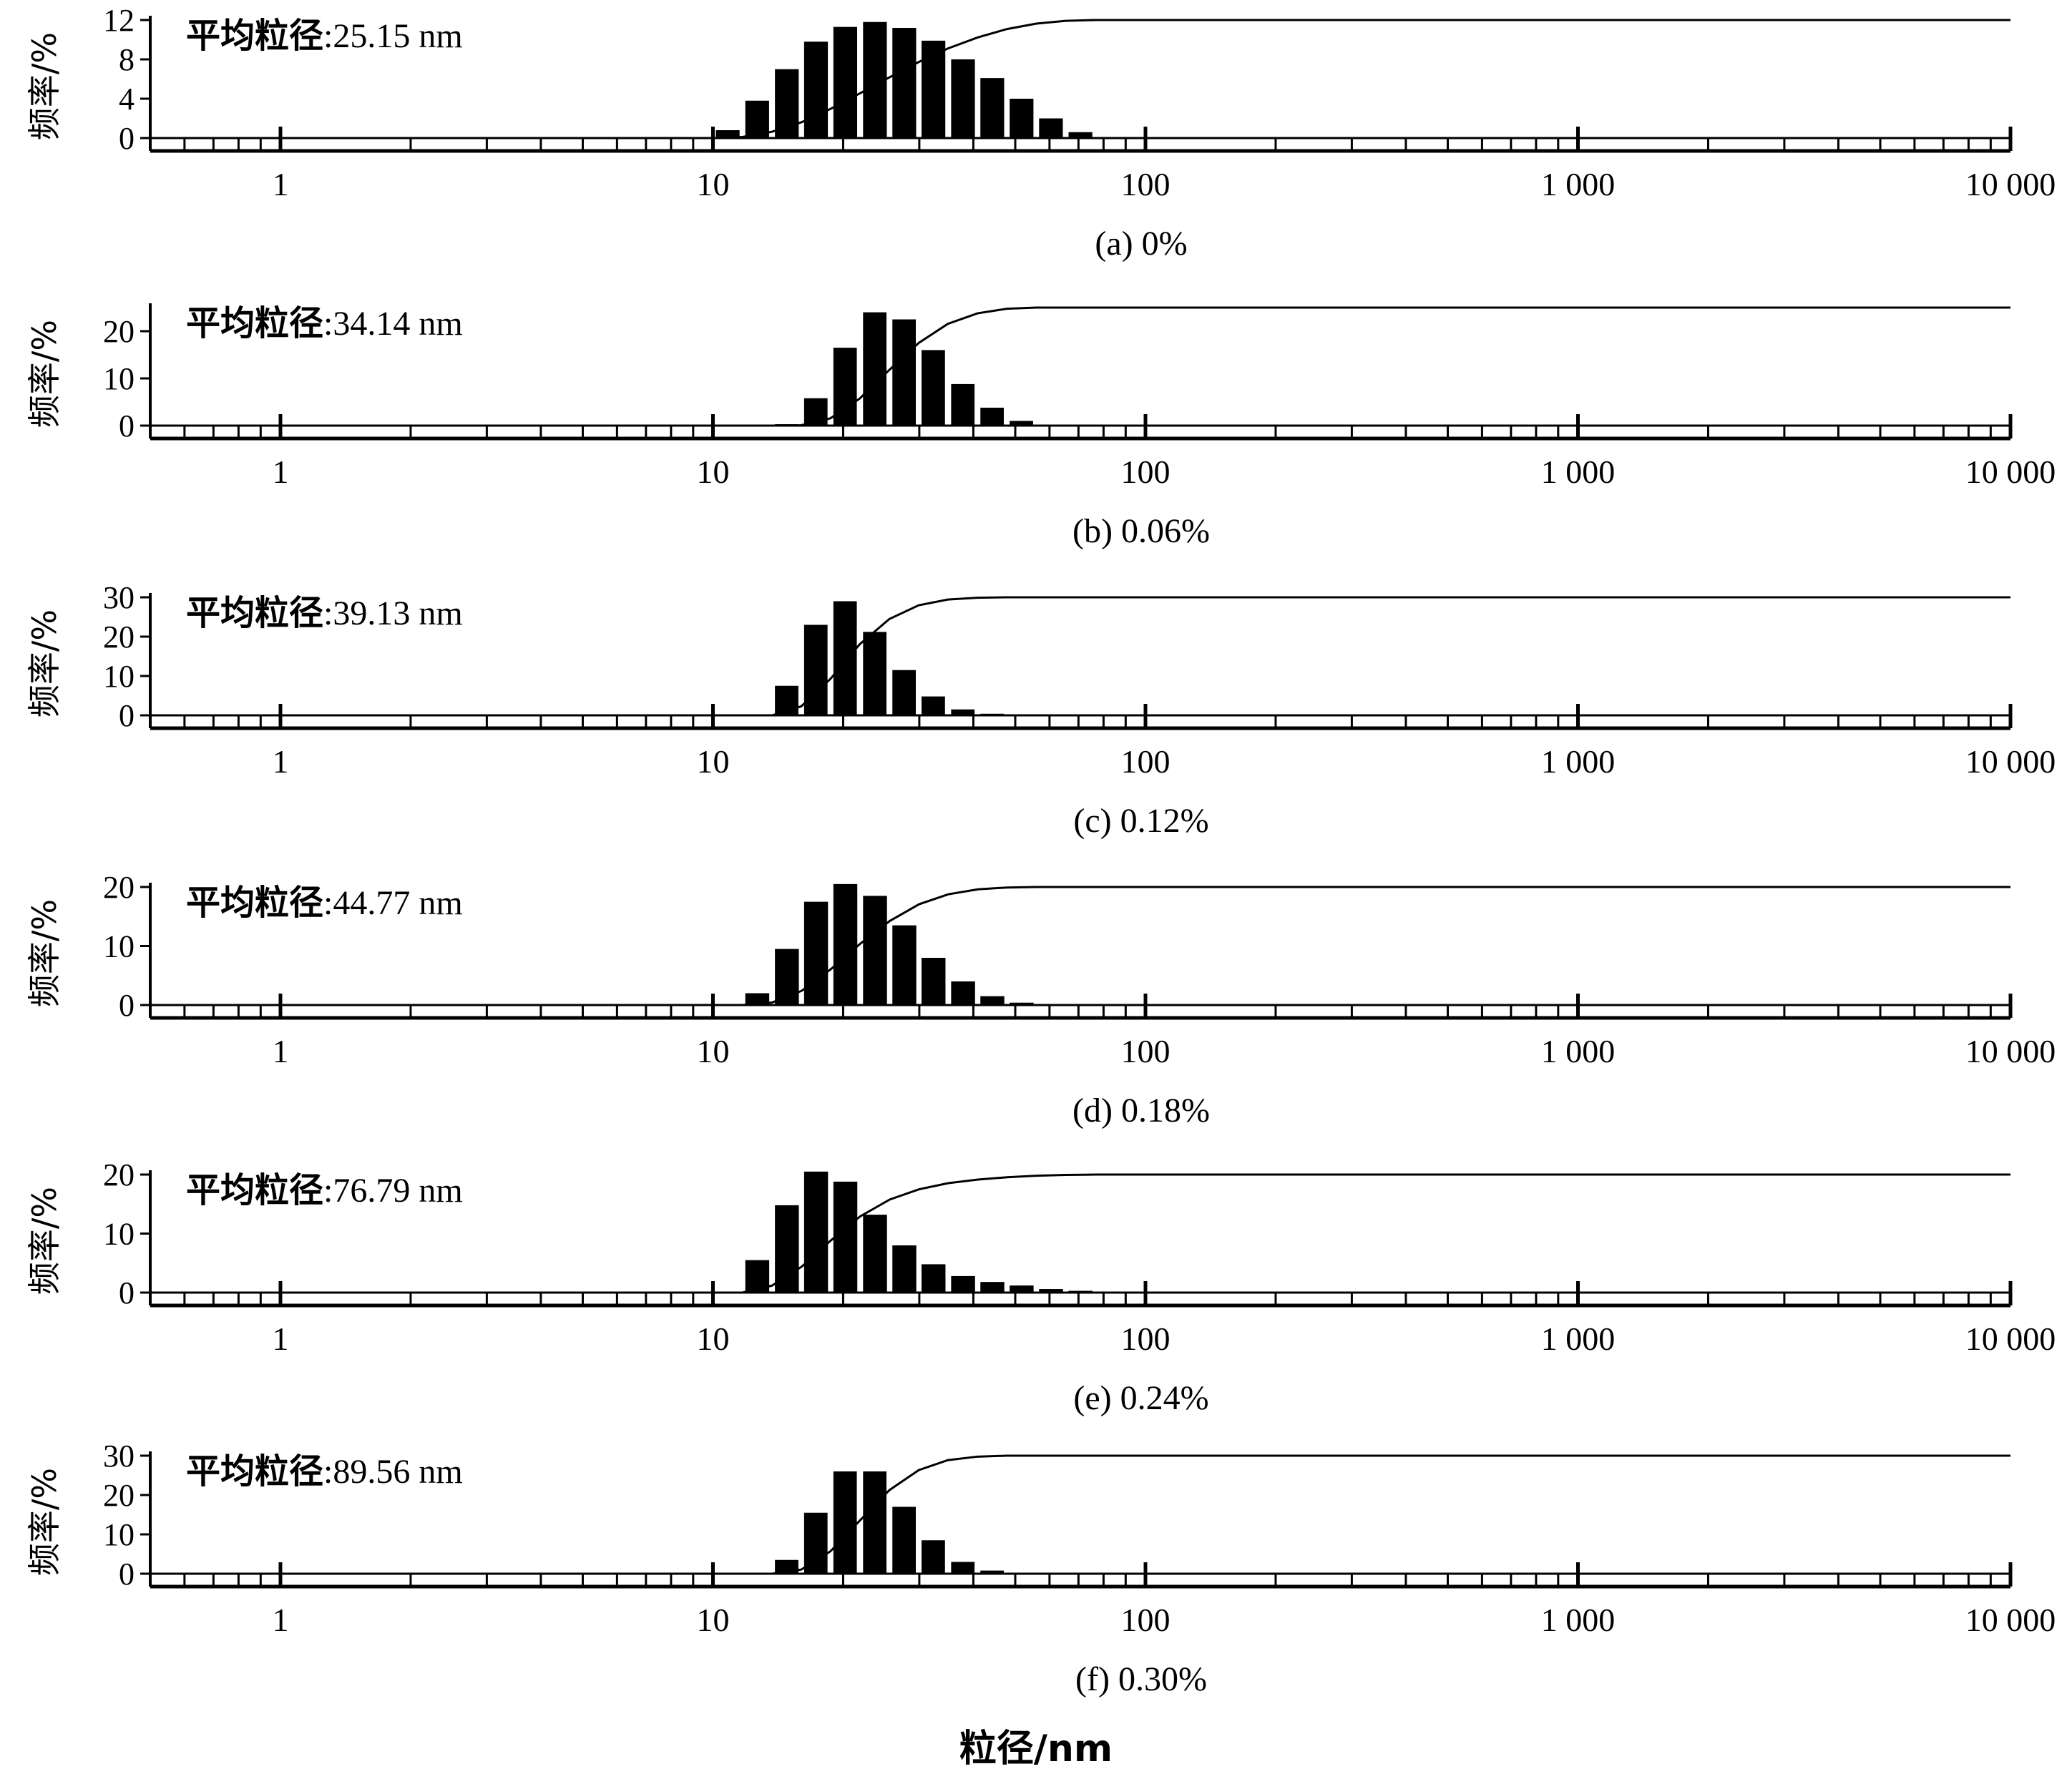  I want to click on mean-size-annotation: 平均粒径:39.13 nm, so click(325, 613).